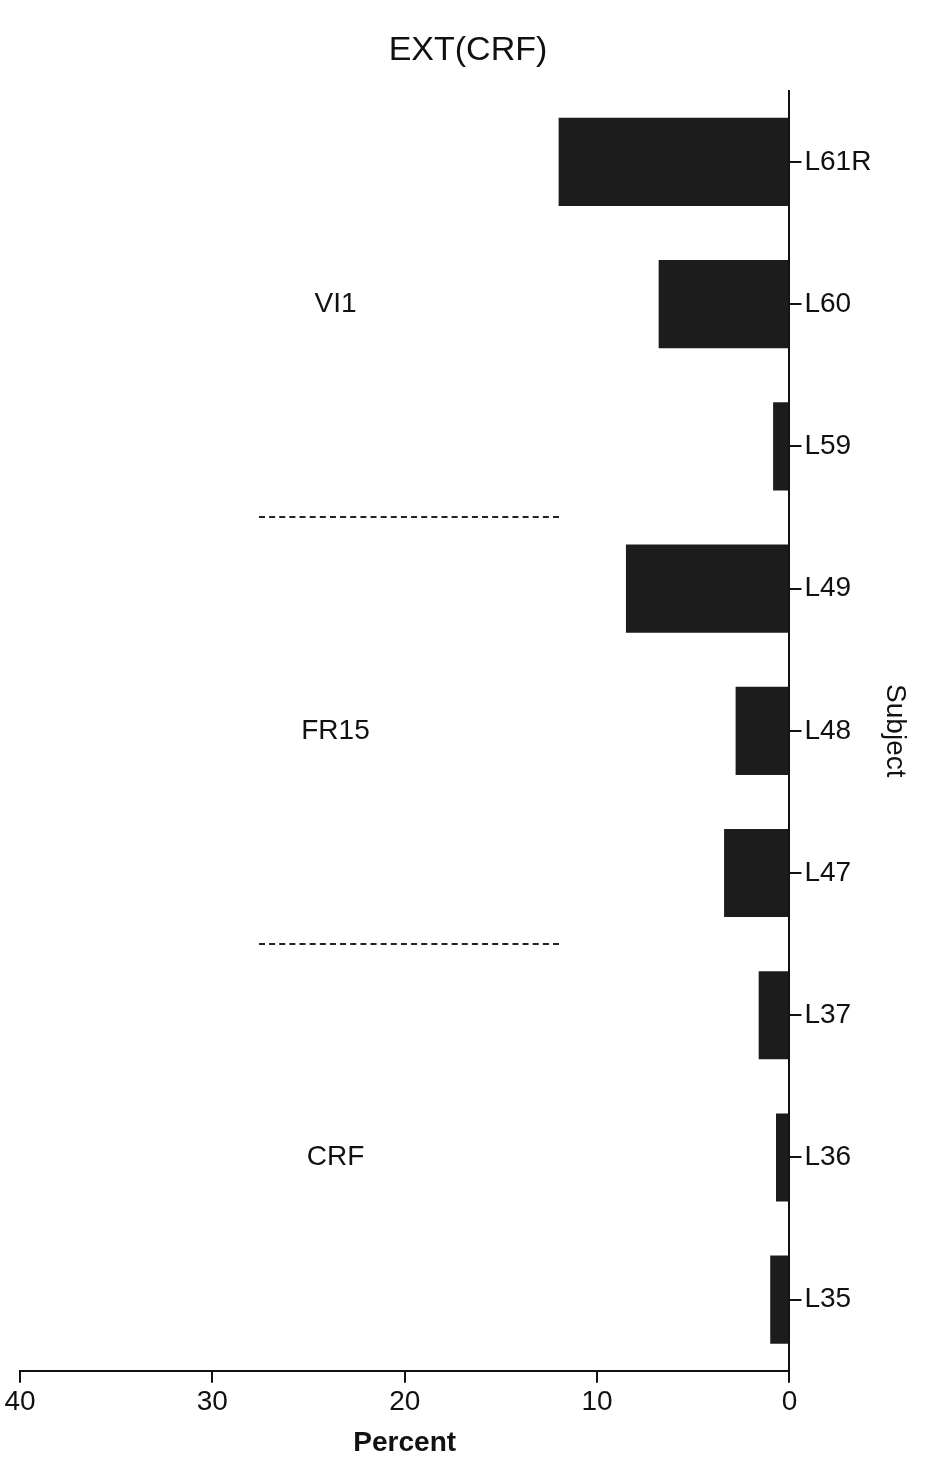  Describe the element at coordinates (405, 1441) in the screenshot. I see `x-axis-title: Percent` at that location.